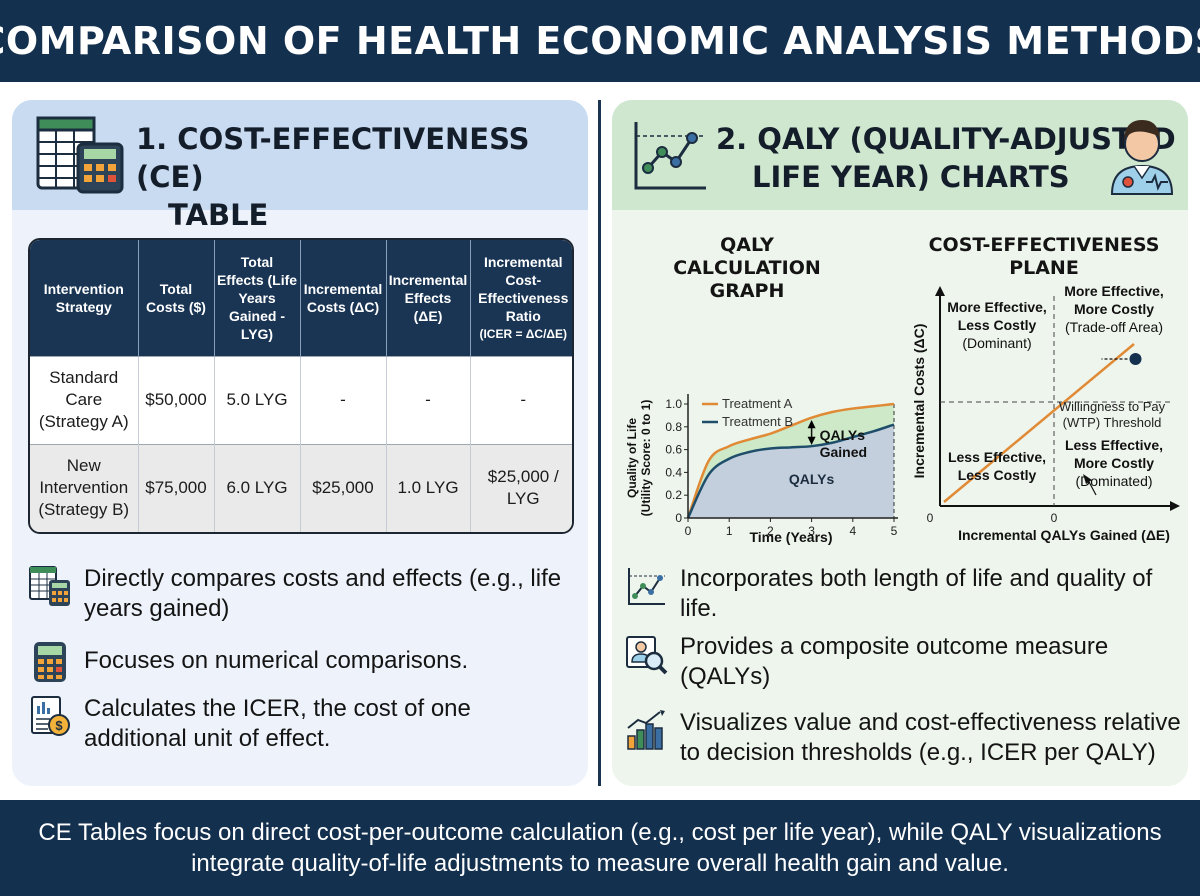 The width and height of the screenshot is (1200, 896). What do you see at coordinates (1113, 481) in the screenshot?
I see `quadrant-label-bottom-right: (Dominated)` at bounding box center [1113, 481].